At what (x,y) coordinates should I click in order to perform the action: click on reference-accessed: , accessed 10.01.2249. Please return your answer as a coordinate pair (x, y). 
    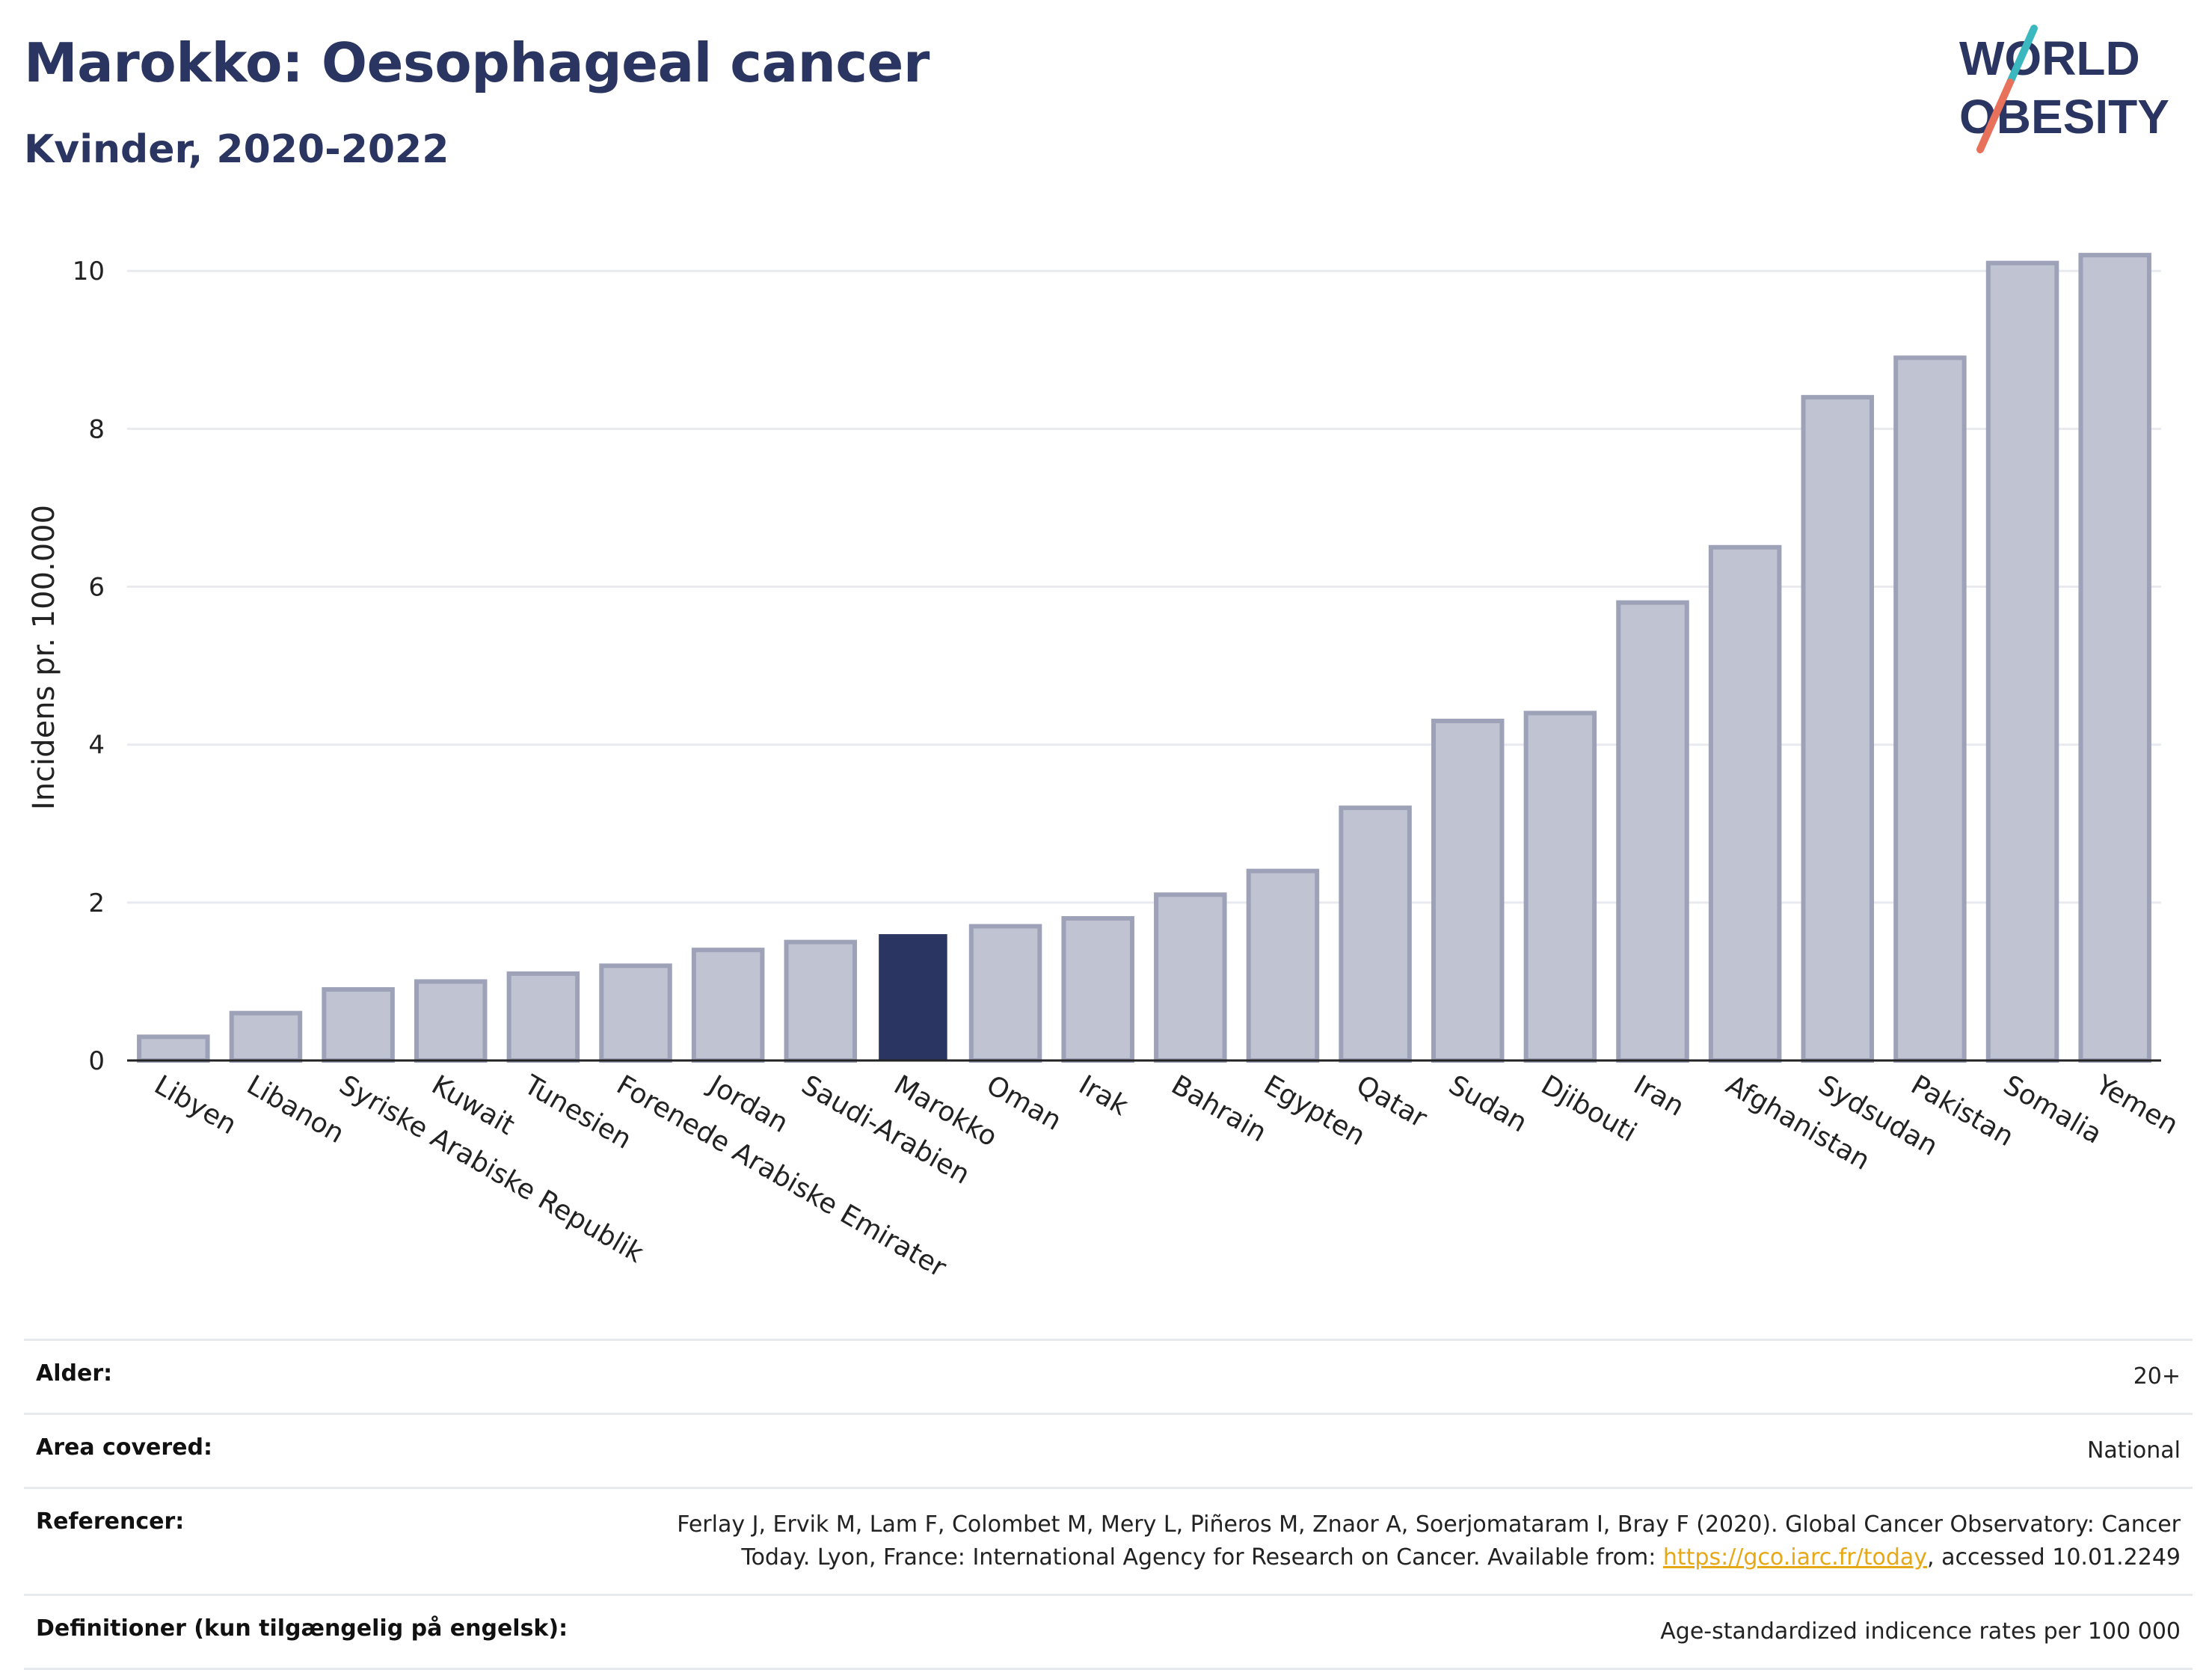
    Looking at the image, I should click on (2054, 1557).